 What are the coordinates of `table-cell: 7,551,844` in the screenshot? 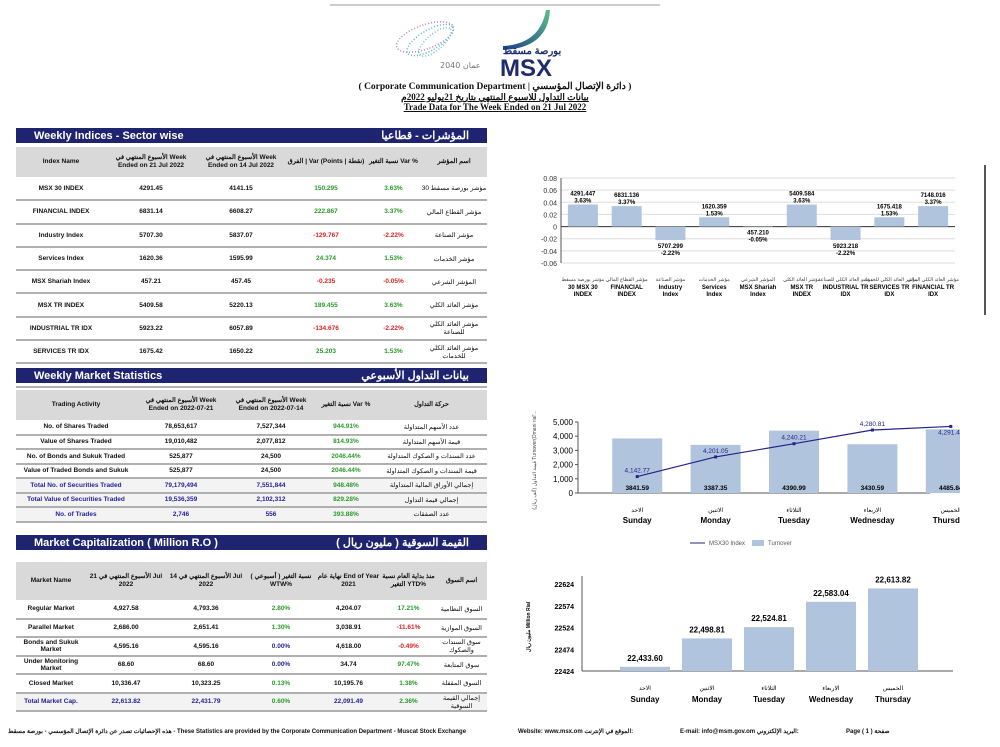 It's located at (271, 486).